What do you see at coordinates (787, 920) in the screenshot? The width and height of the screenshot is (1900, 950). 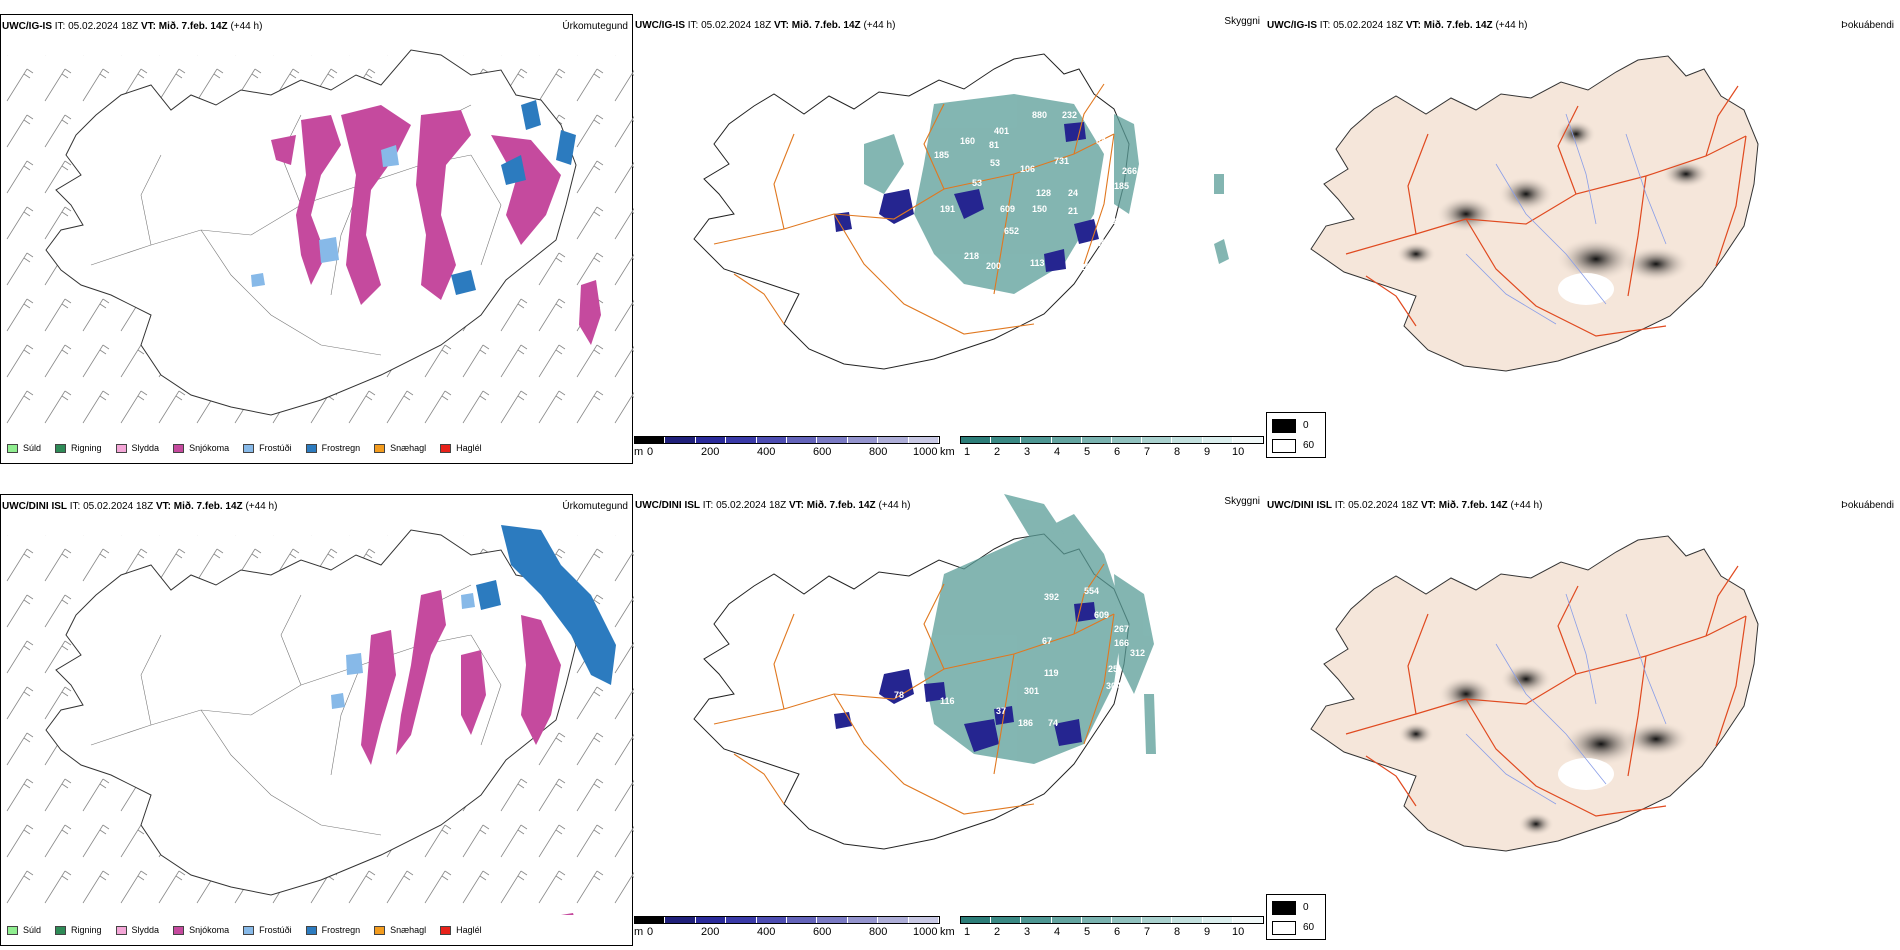 I see `ceiling-colorbar` at bounding box center [787, 920].